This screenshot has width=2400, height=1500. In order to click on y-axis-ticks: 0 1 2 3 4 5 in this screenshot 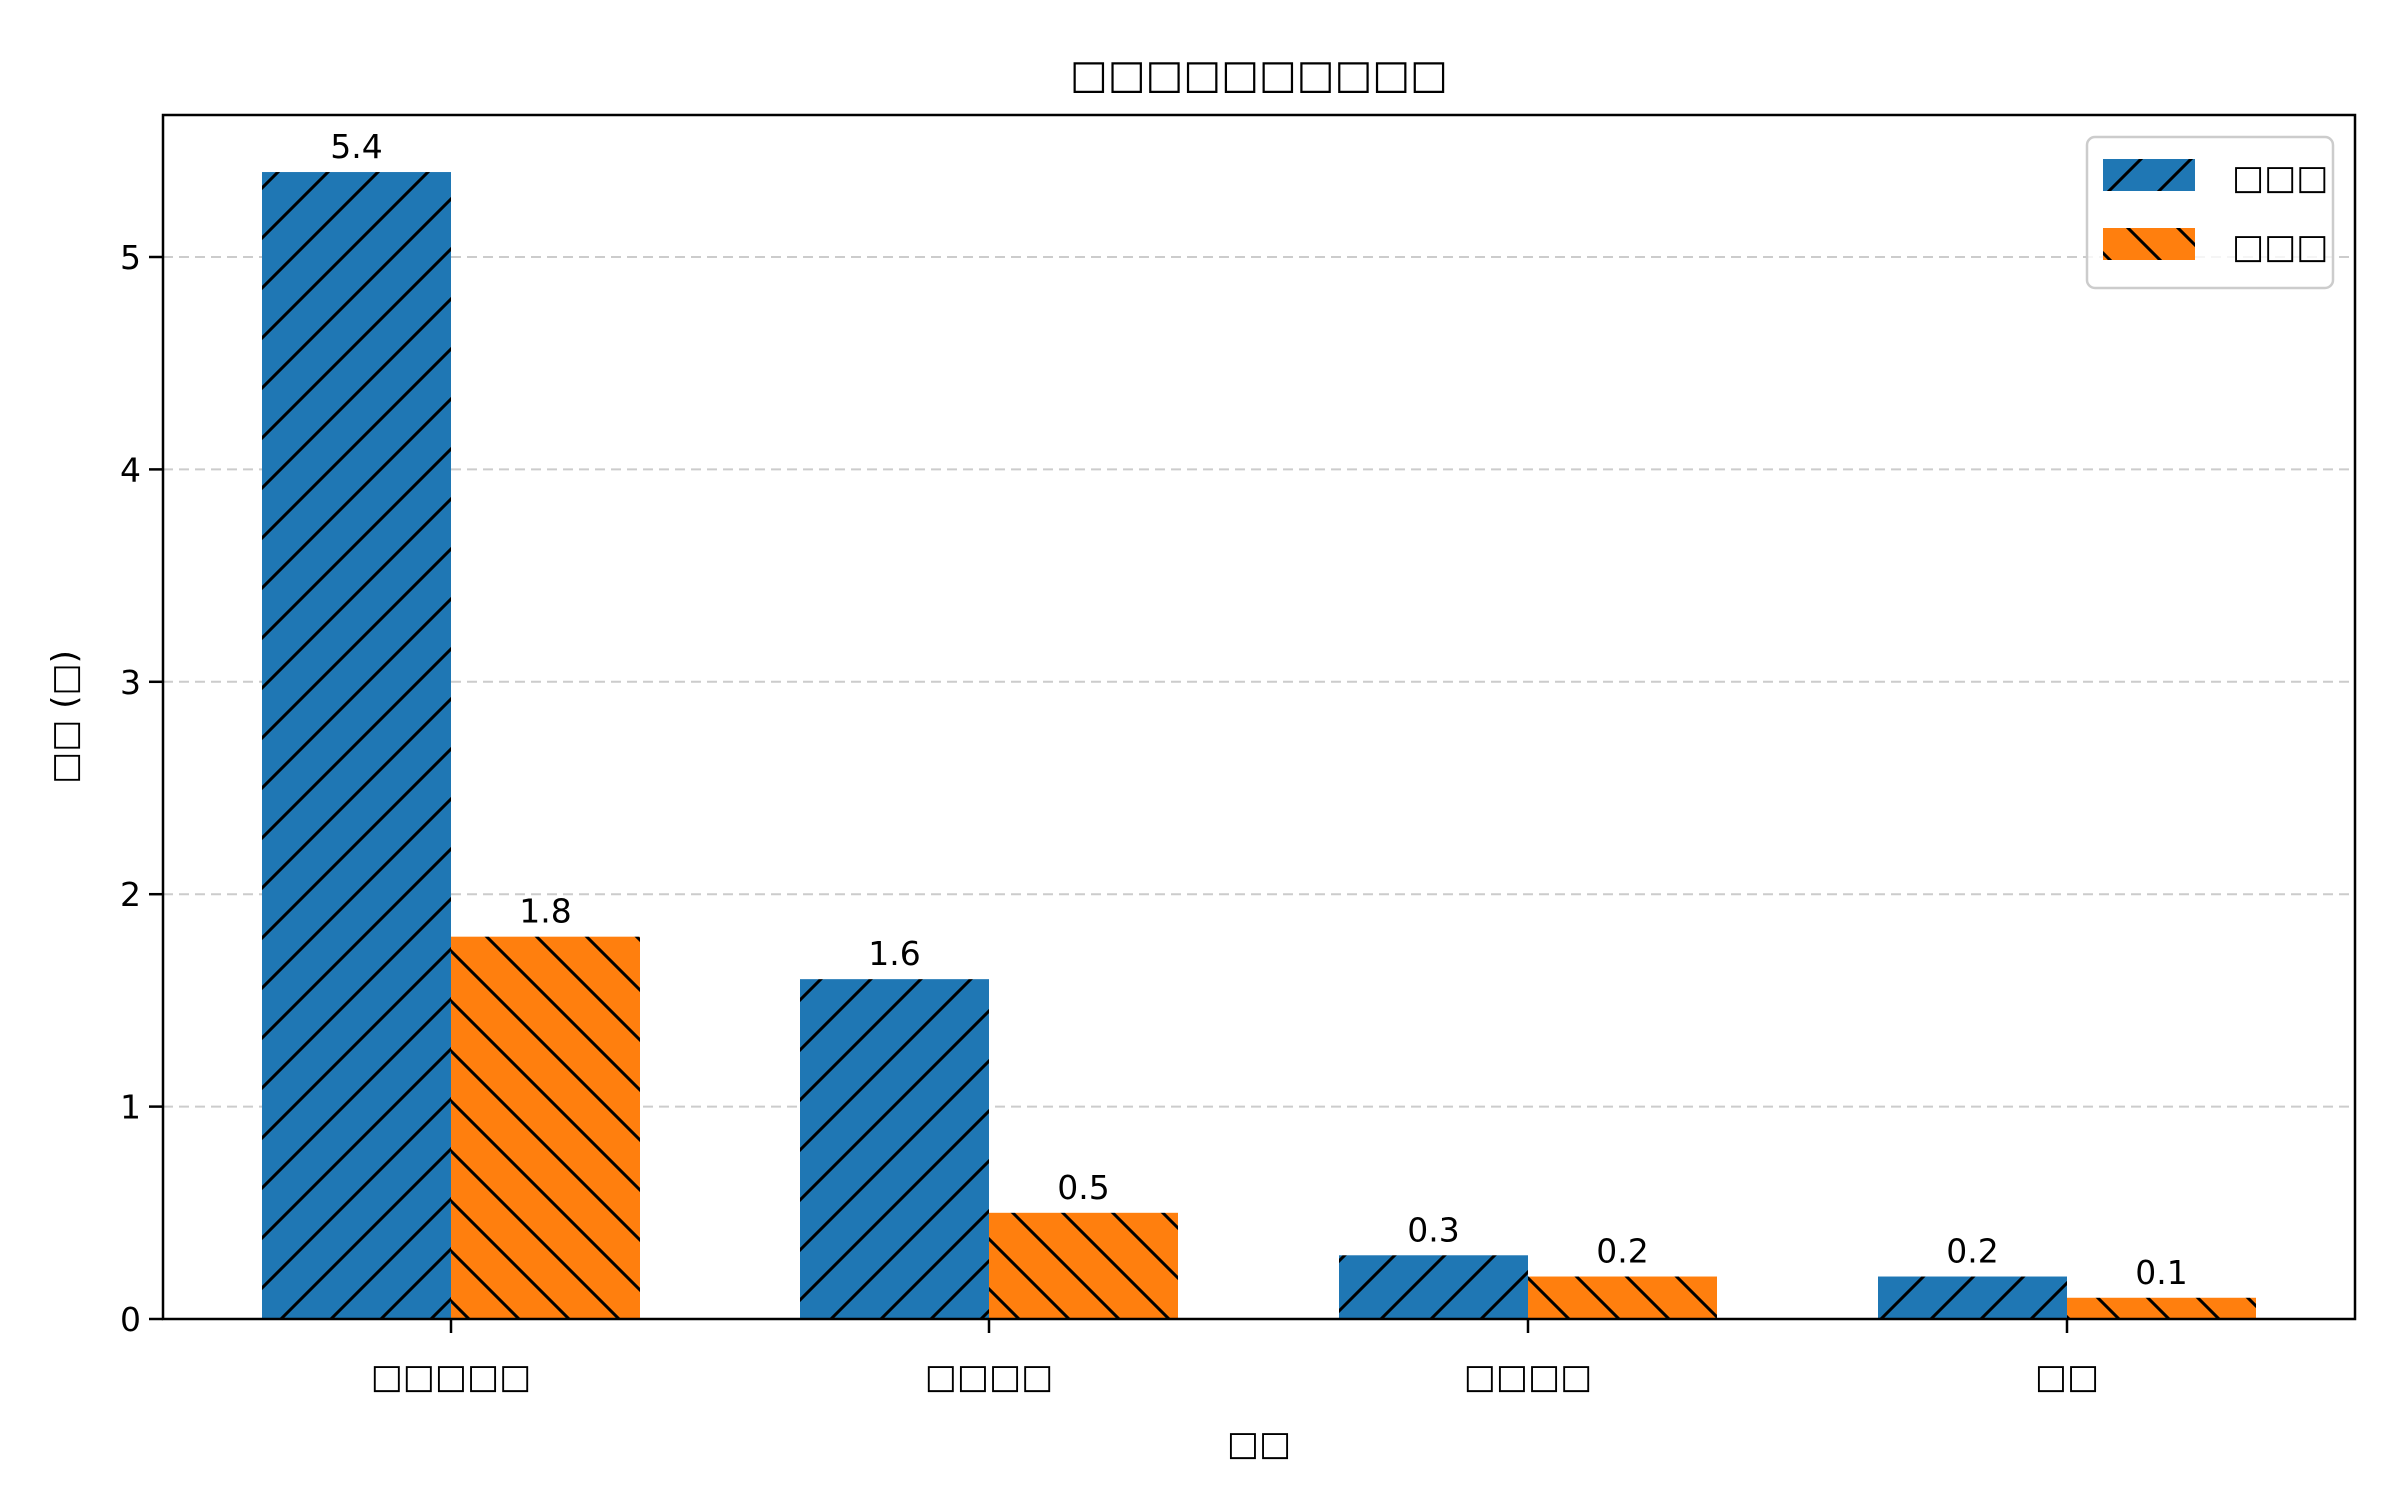, I will do `click(141, 788)`.